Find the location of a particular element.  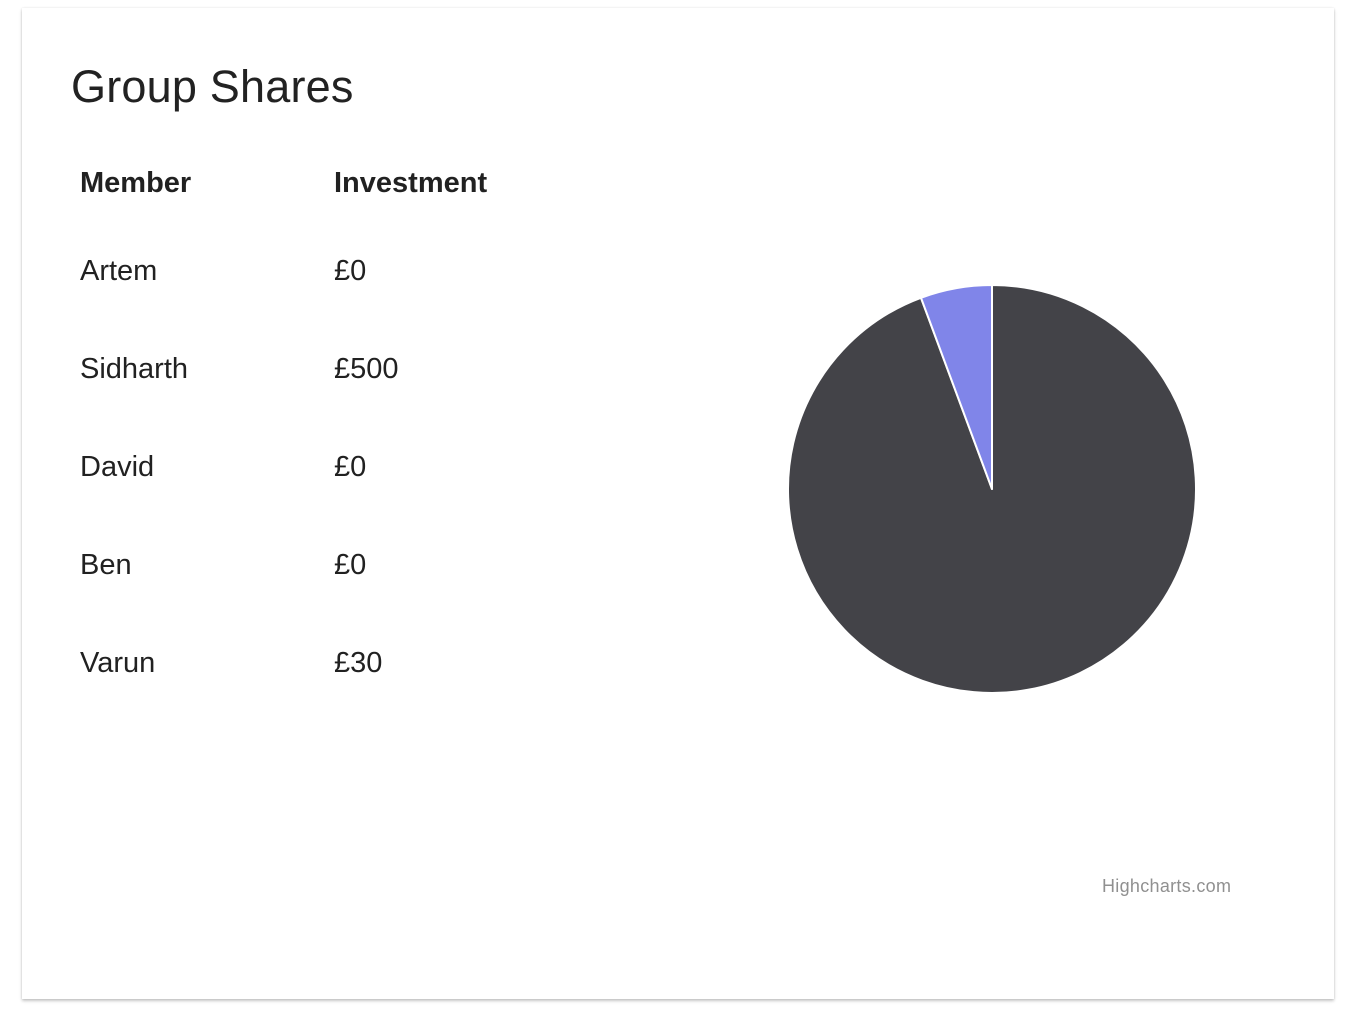

member-name: Varun is located at coordinates (118, 663).